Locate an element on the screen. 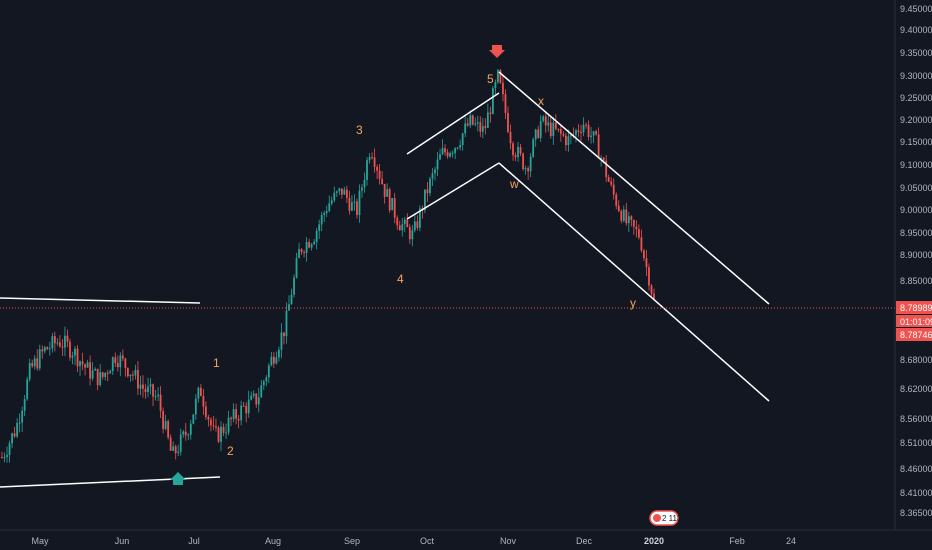  time-tick-label: 24 is located at coordinates (791, 541).